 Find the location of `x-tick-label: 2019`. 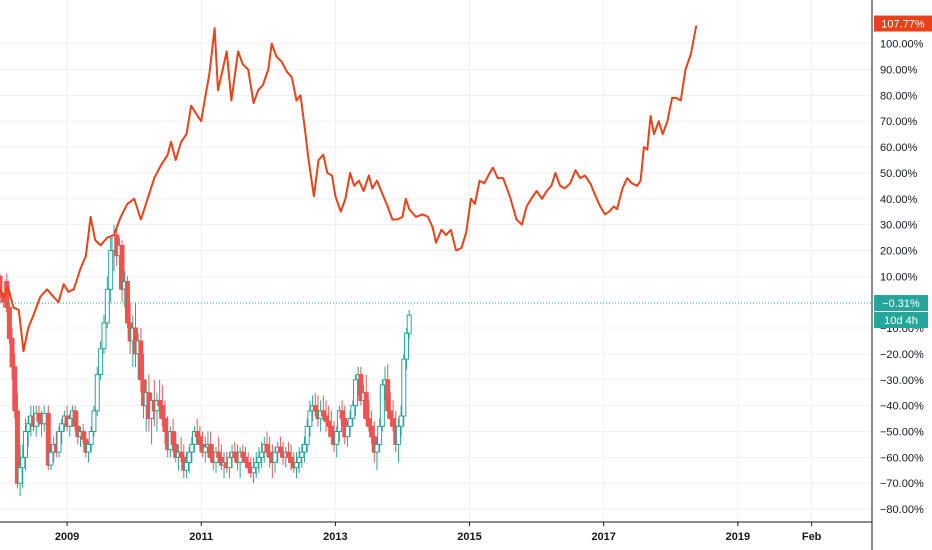

x-tick-label: 2019 is located at coordinates (738, 537).